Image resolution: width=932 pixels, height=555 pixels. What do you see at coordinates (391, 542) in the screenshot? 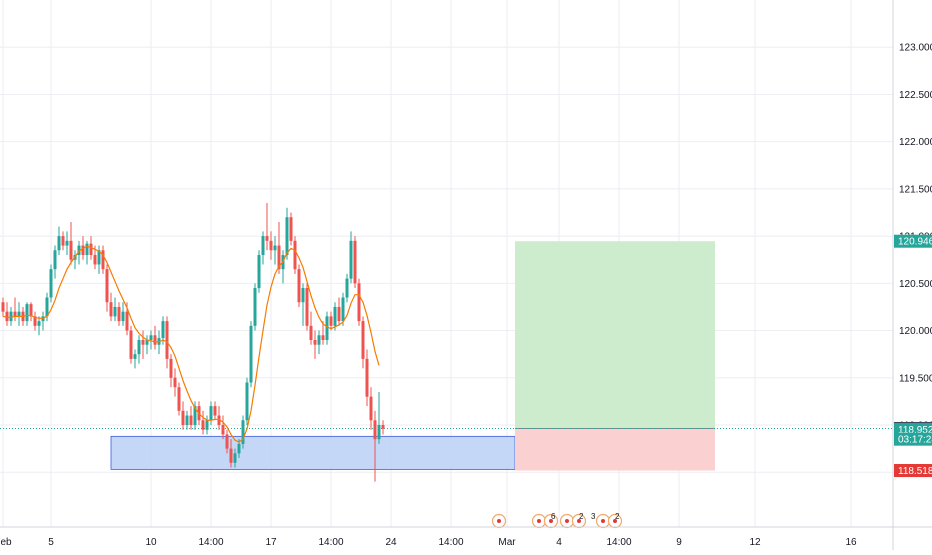
I see `x-tick-label: 24` at bounding box center [391, 542].